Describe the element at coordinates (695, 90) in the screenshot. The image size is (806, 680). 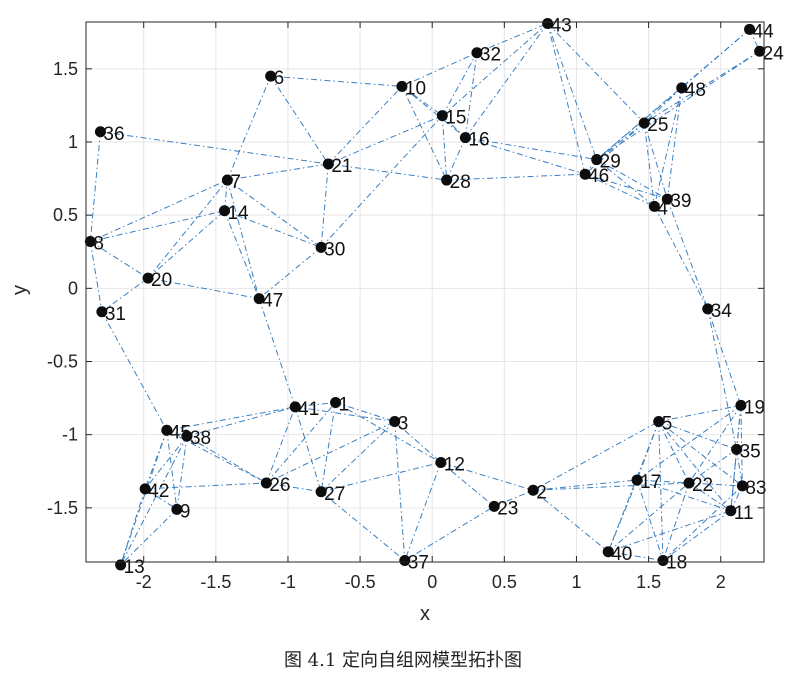
I see `node-label-48: 48` at that location.